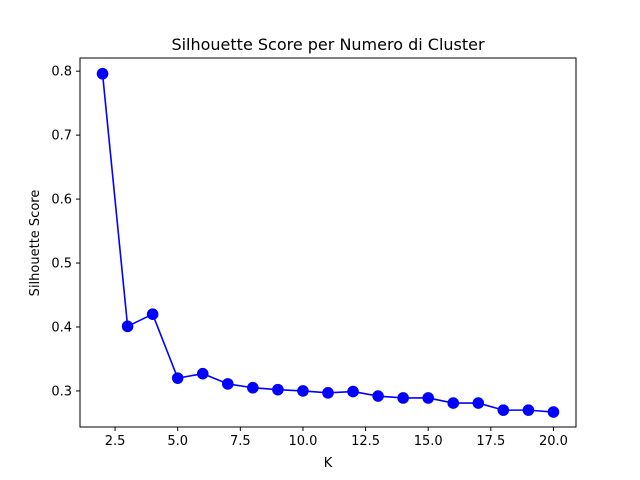 The height and width of the screenshot is (480, 640). I want to click on x-tick-label: 17.5, so click(490, 441).